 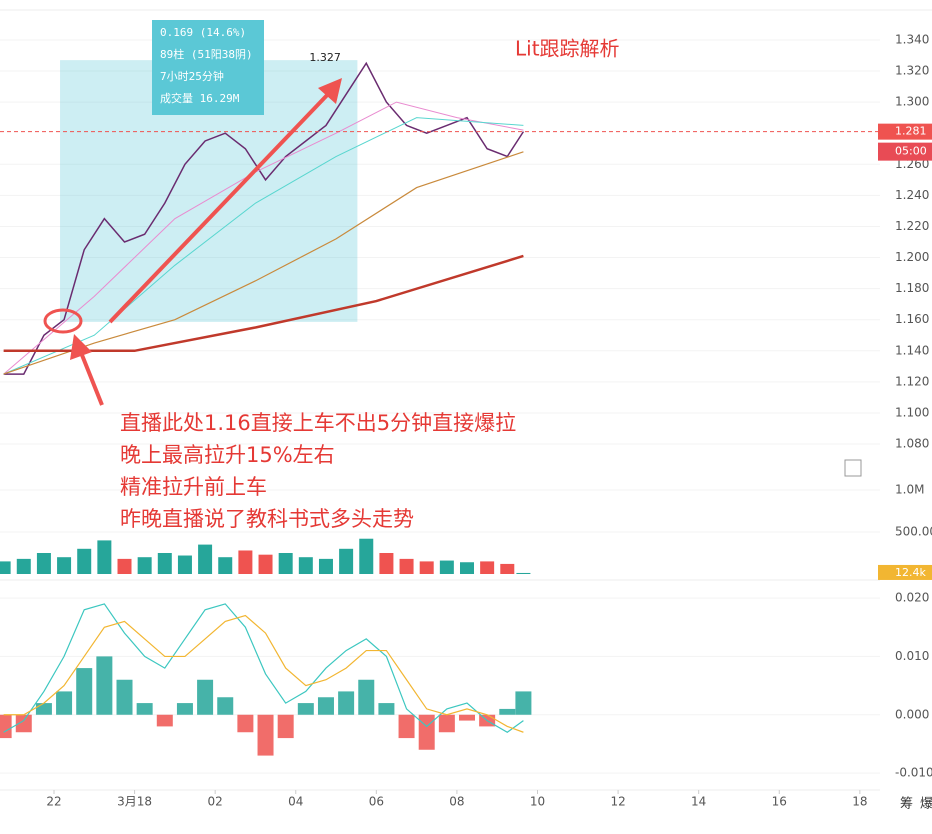 I want to click on high-label: 1.327, so click(x=325, y=57).